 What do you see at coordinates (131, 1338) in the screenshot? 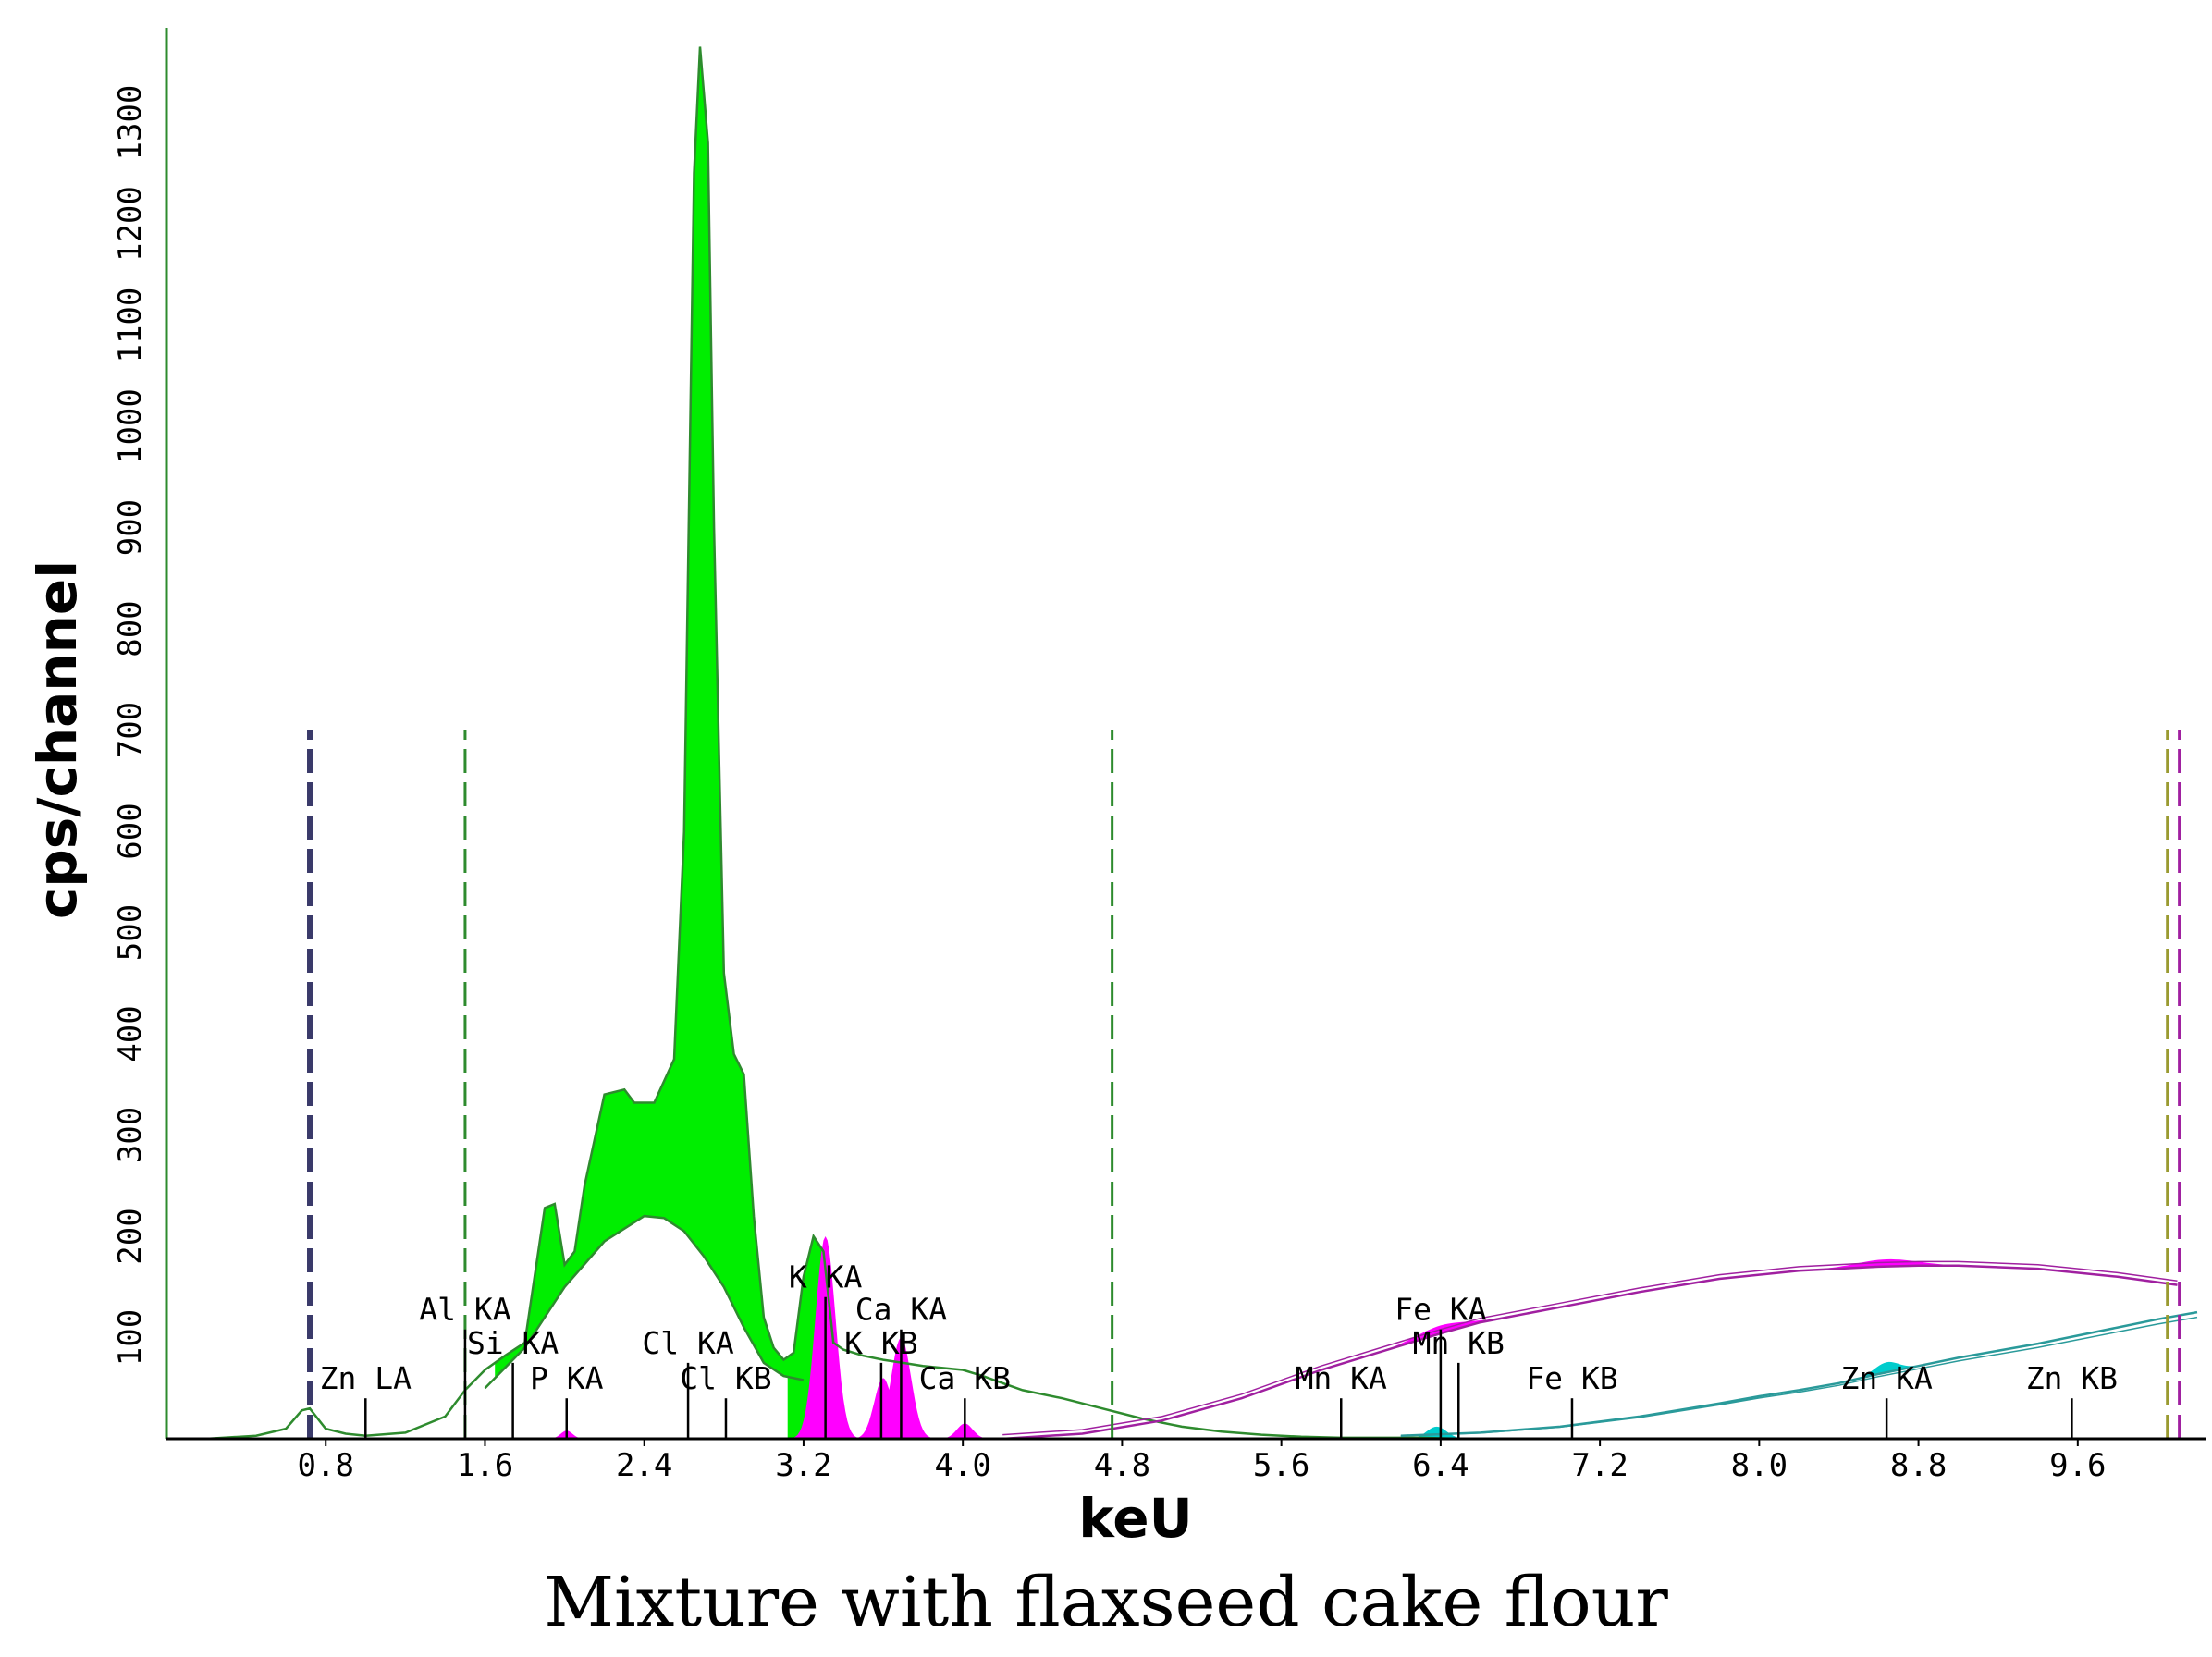
I see `y-tick-label: 100` at bounding box center [131, 1338].